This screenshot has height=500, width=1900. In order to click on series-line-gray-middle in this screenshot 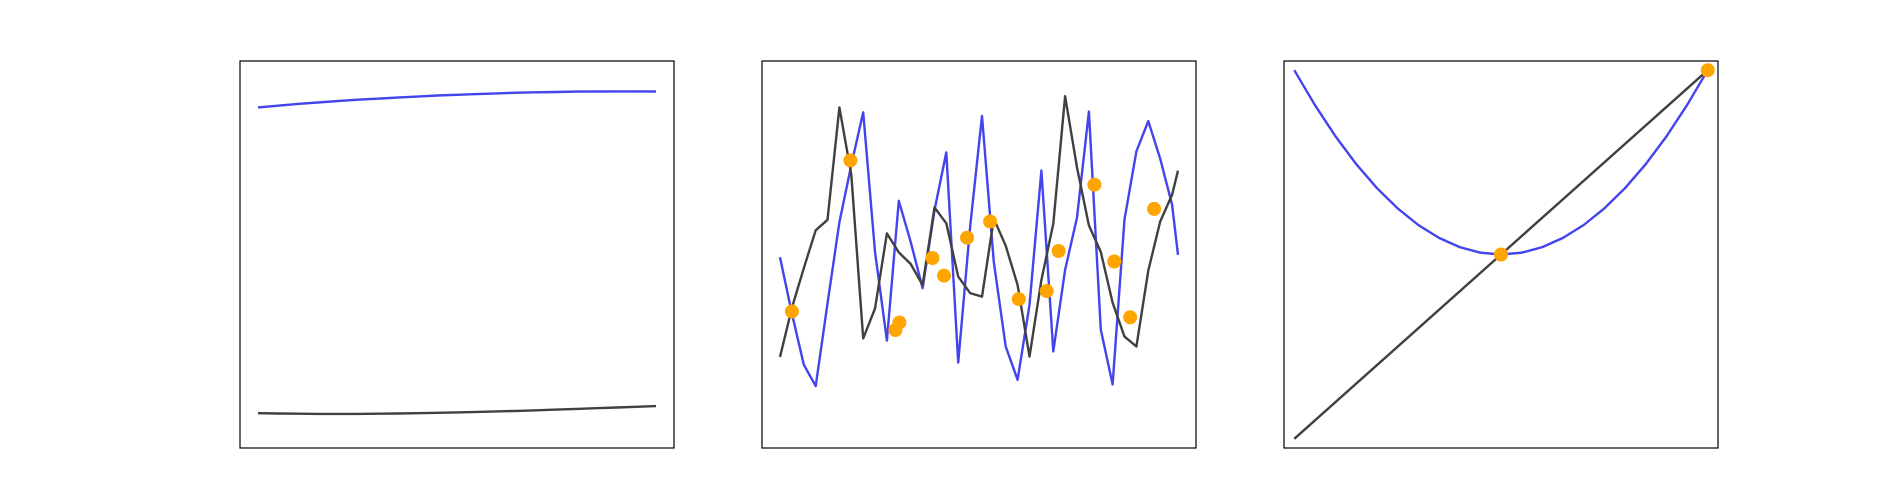, I will do `click(979, 226)`.